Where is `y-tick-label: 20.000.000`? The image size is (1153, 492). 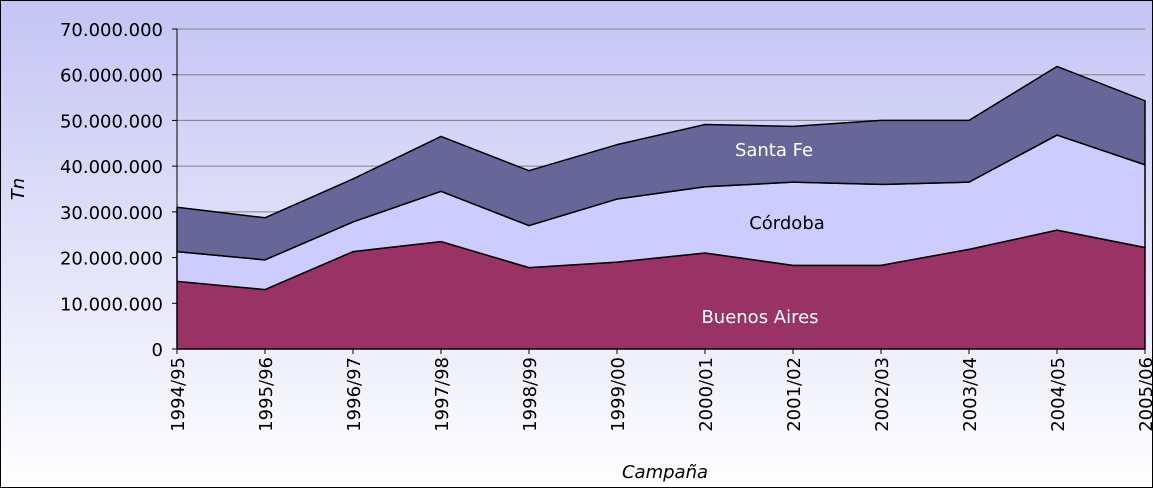 y-tick-label: 20.000.000 is located at coordinates (111, 259).